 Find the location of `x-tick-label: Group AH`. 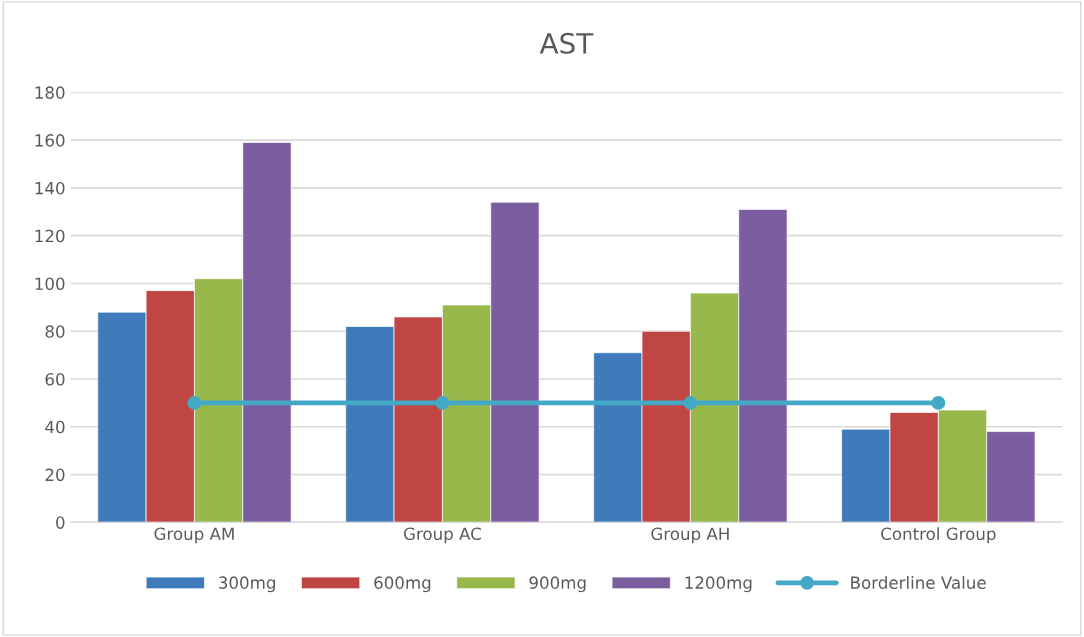

x-tick-label: Group AH is located at coordinates (690, 535).